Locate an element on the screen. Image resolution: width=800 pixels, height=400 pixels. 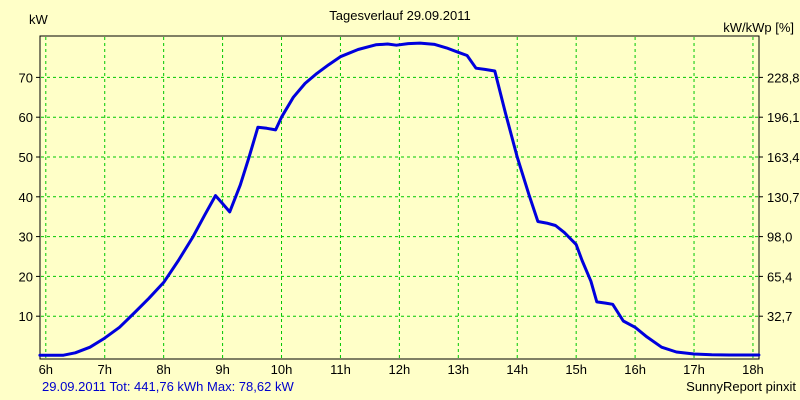
x-tick-label: 13h is located at coordinates (458, 369).